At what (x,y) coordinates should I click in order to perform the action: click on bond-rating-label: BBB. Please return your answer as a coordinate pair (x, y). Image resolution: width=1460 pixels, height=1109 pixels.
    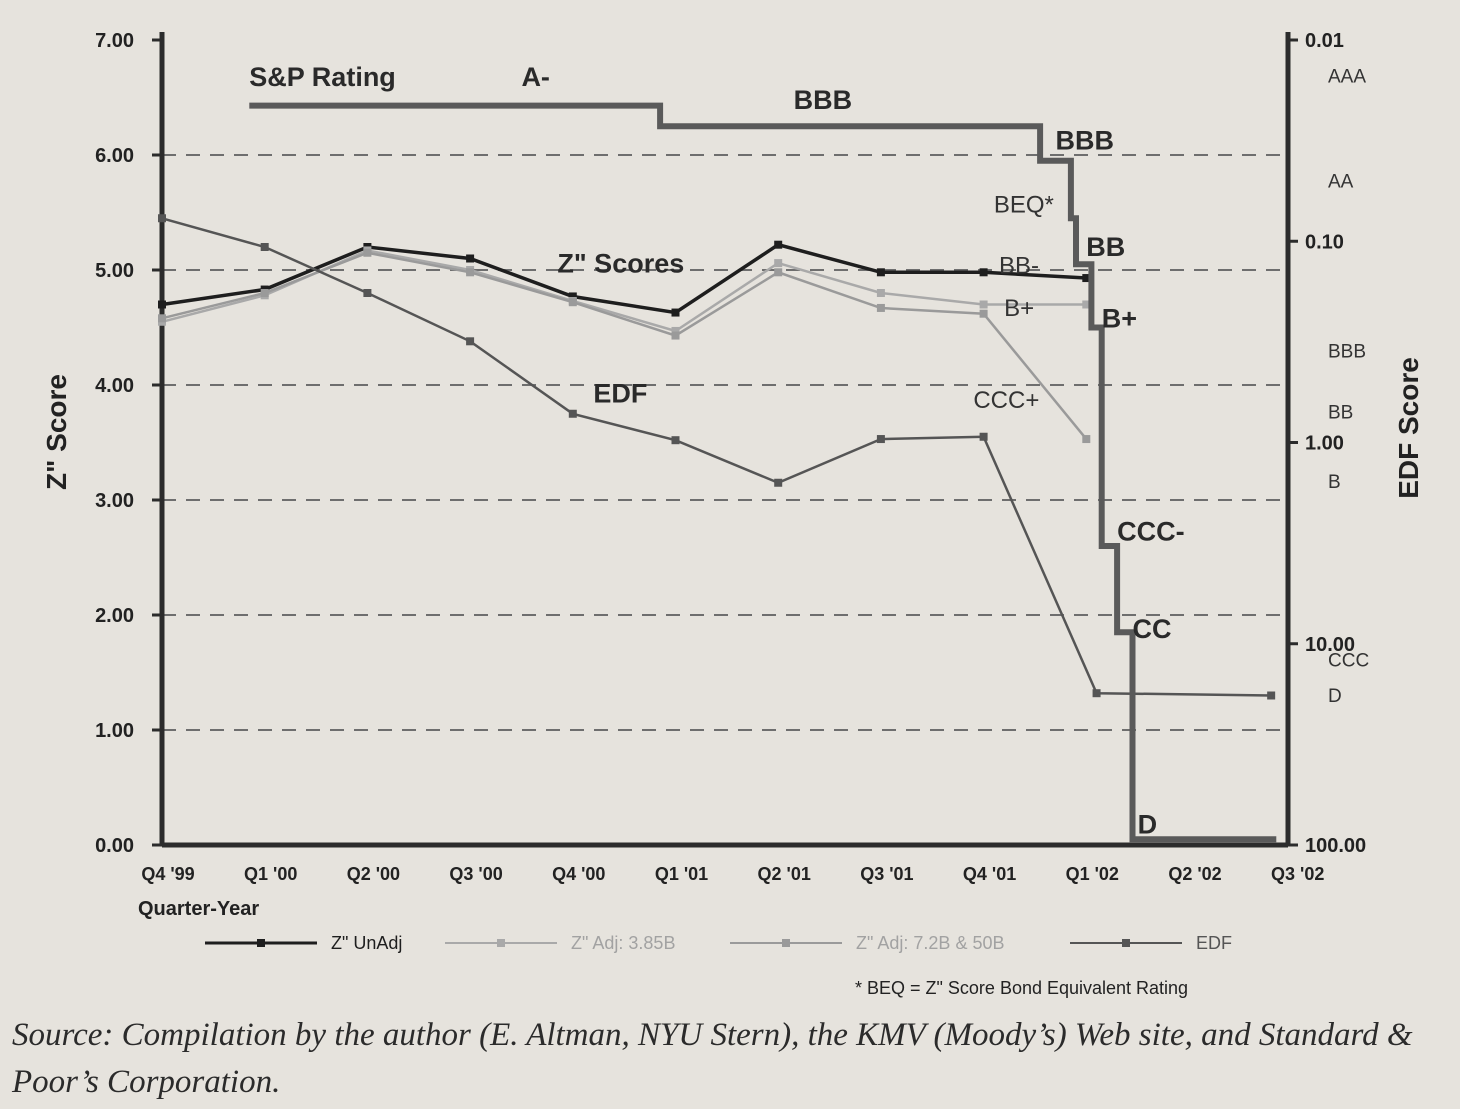
    Looking at the image, I should click on (1347, 352).